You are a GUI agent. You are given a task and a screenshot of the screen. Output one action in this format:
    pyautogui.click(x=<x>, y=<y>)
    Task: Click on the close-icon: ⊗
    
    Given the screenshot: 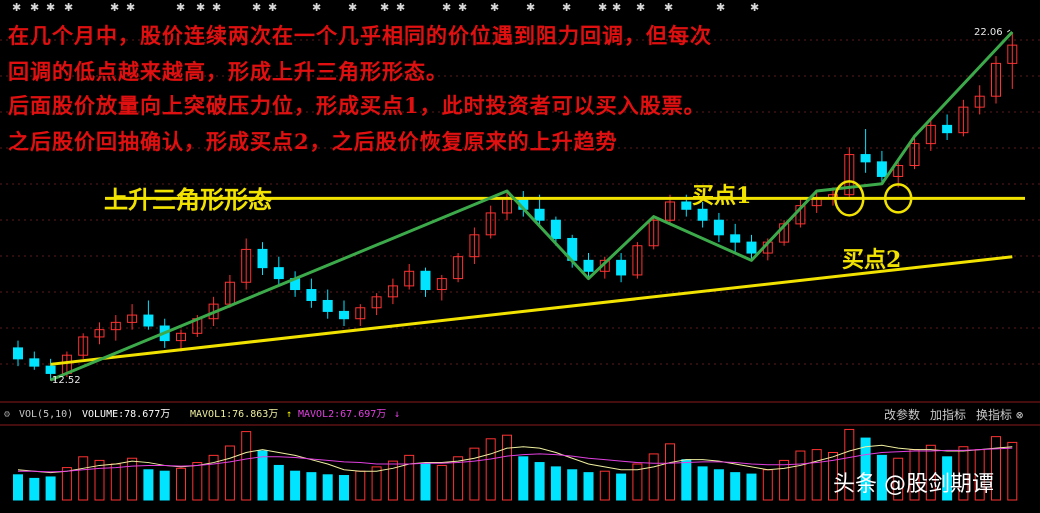 What is the action you would take?
    pyautogui.click(x=1020, y=415)
    